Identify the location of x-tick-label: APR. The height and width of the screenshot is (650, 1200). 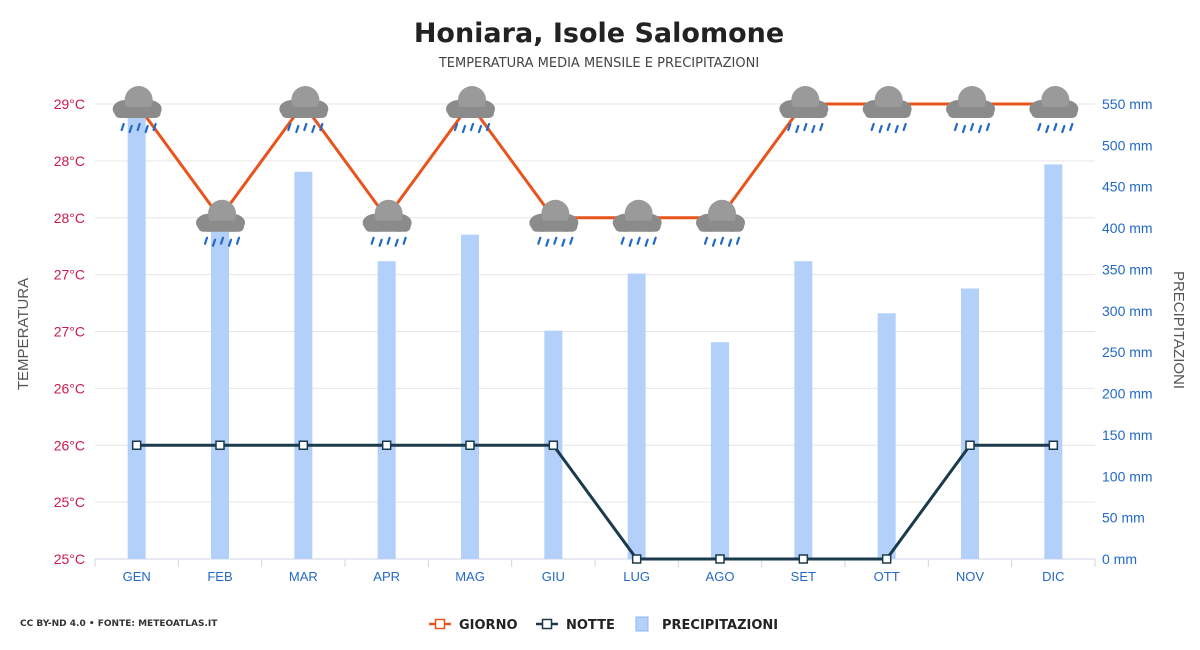
(386, 576).